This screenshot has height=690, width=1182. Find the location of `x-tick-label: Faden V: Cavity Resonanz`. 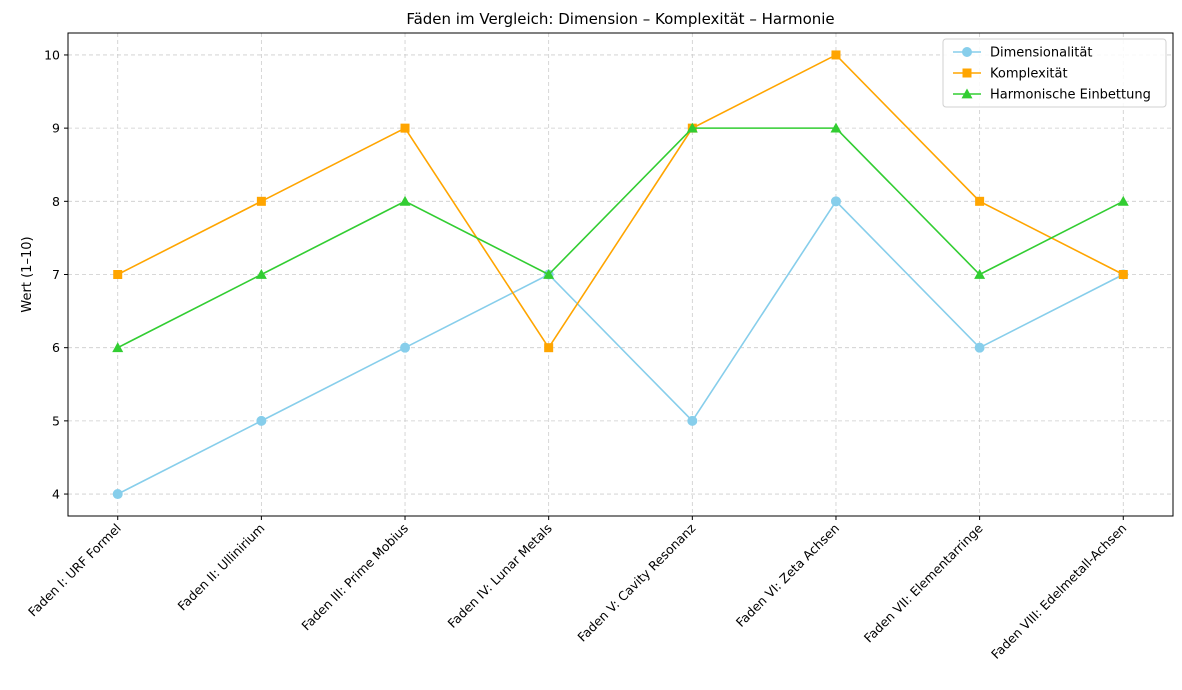

x-tick-label: Faden V: Cavity Resonanz is located at coordinates (636, 582).